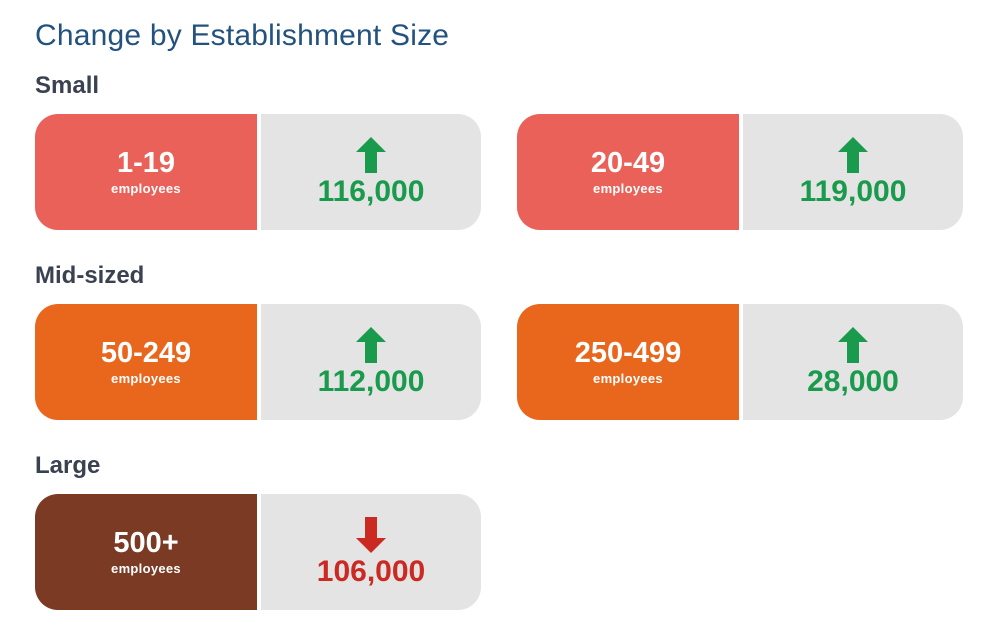 The image size is (991, 641). I want to click on size-block: 250-499 employees, so click(628, 362).